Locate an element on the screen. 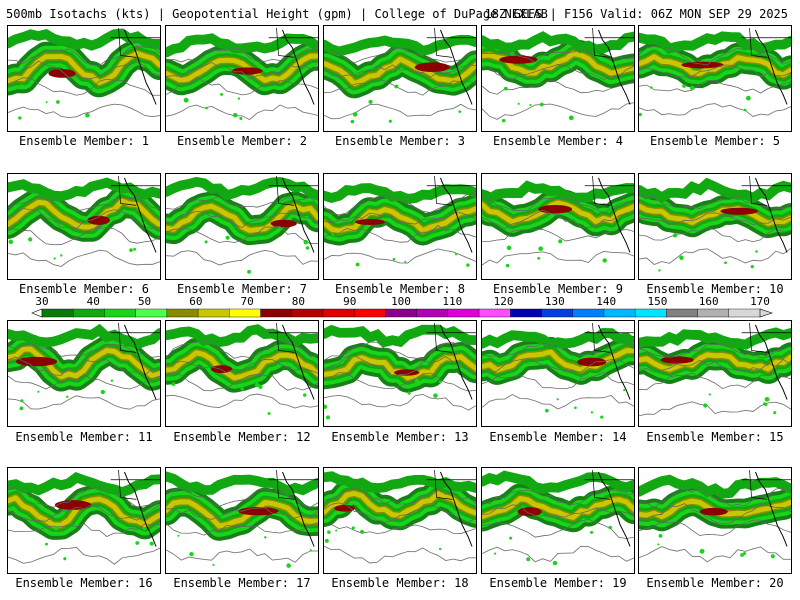 The height and width of the screenshot is (600, 800). ensemble-member-caption: Ensemble Member: 14 is located at coordinates (558, 437).